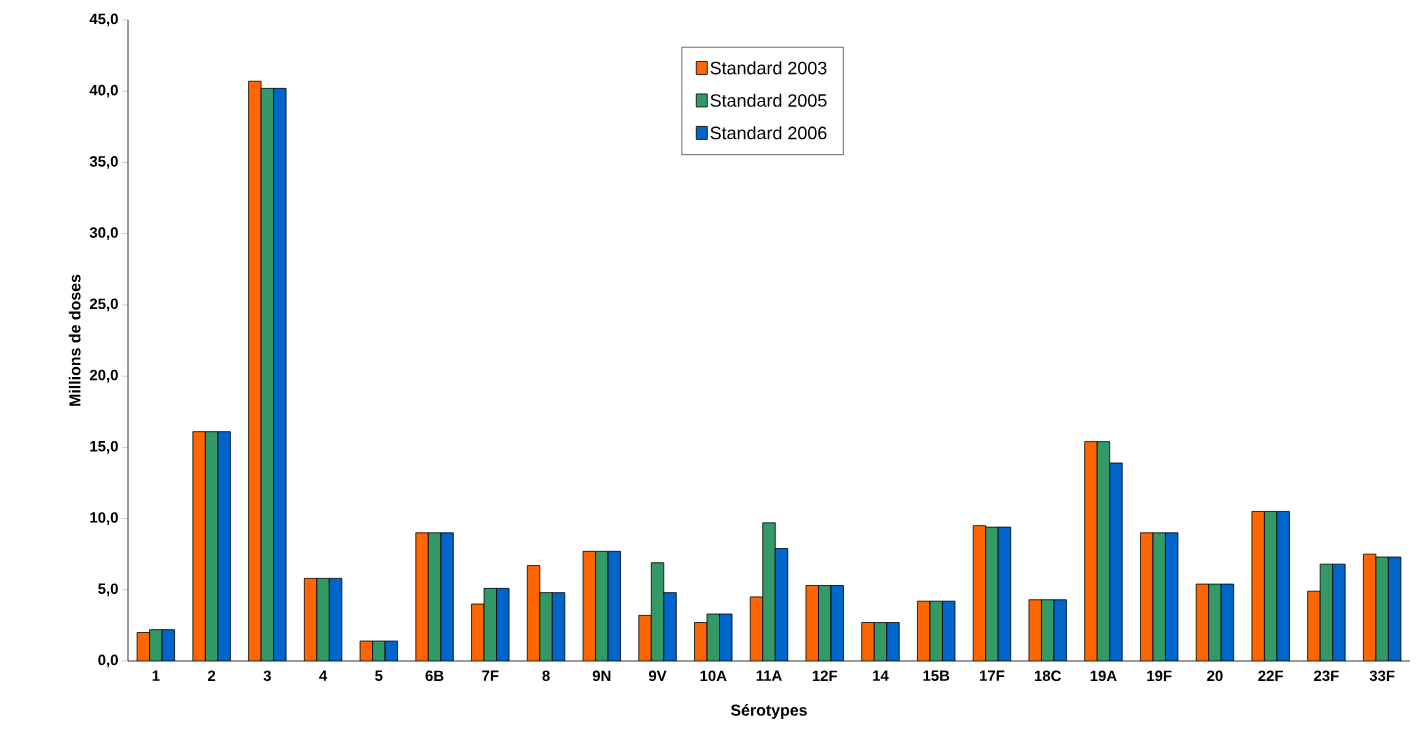 This screenshot has height=749, width=1421. What do you see at coordinates (768, 133) in the screenshot?
I see `legend-label: Standard 2006` at bounding box center [768, 133].